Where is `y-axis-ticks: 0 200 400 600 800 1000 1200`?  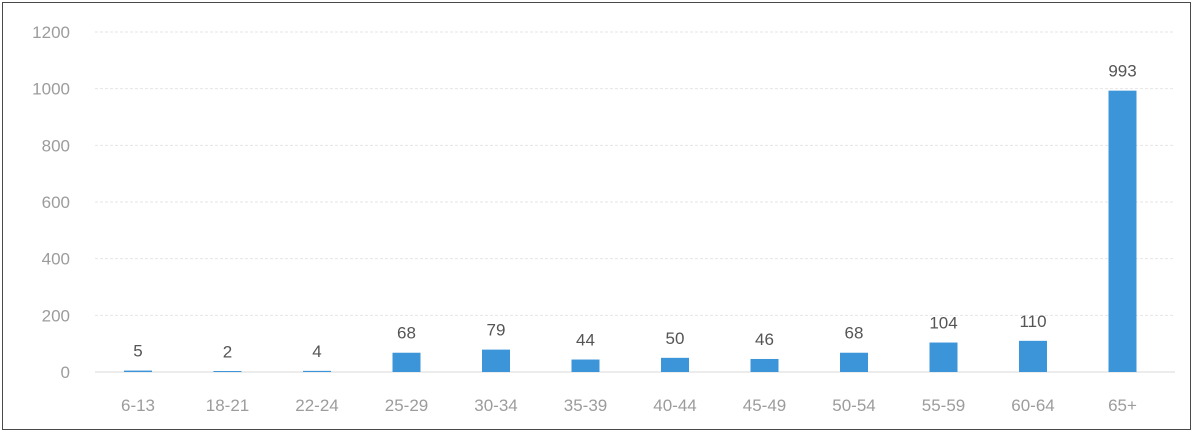 y-axis-ticks: 0 200 400 600 800 1000 1200 is located at coordinates (51, 202).